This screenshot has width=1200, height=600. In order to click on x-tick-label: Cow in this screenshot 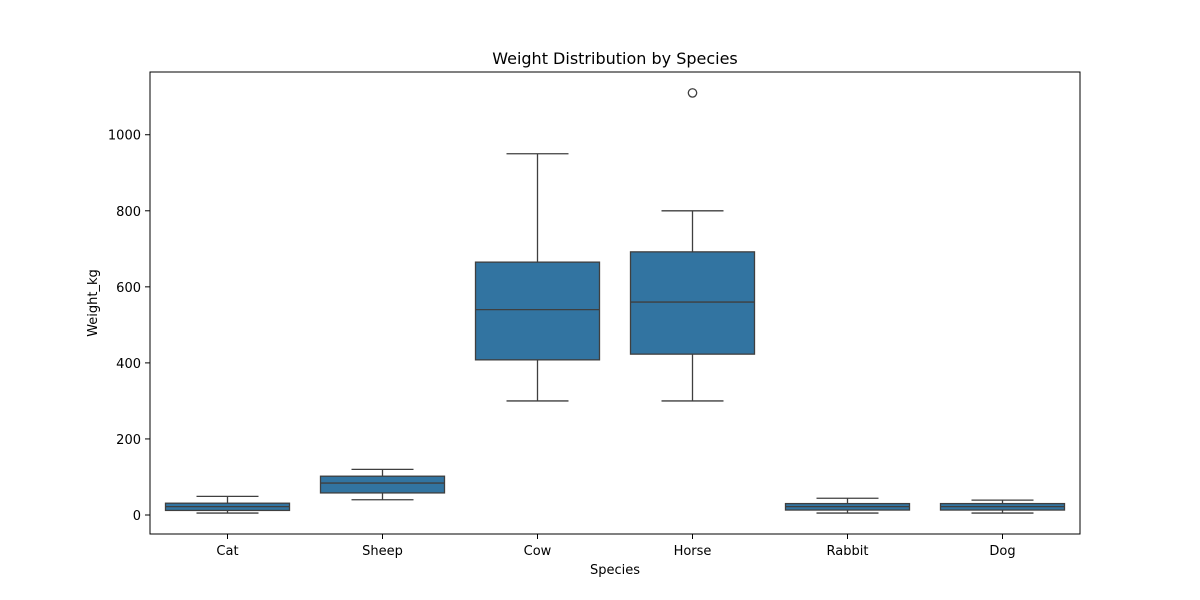, I will do `click(538, 551)`.